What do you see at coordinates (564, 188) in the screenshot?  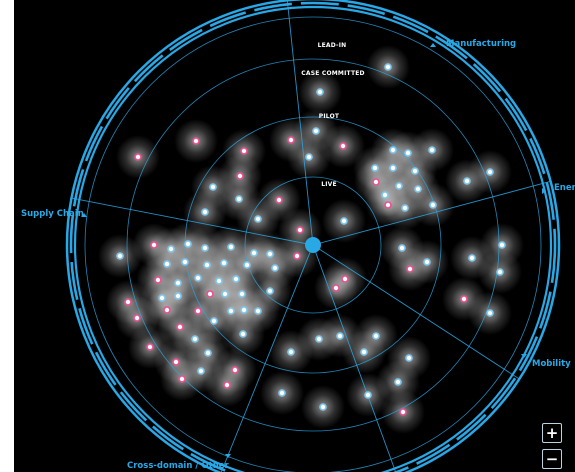 I see `sector-label-energy: Energy` at bounding box center [564, 188].